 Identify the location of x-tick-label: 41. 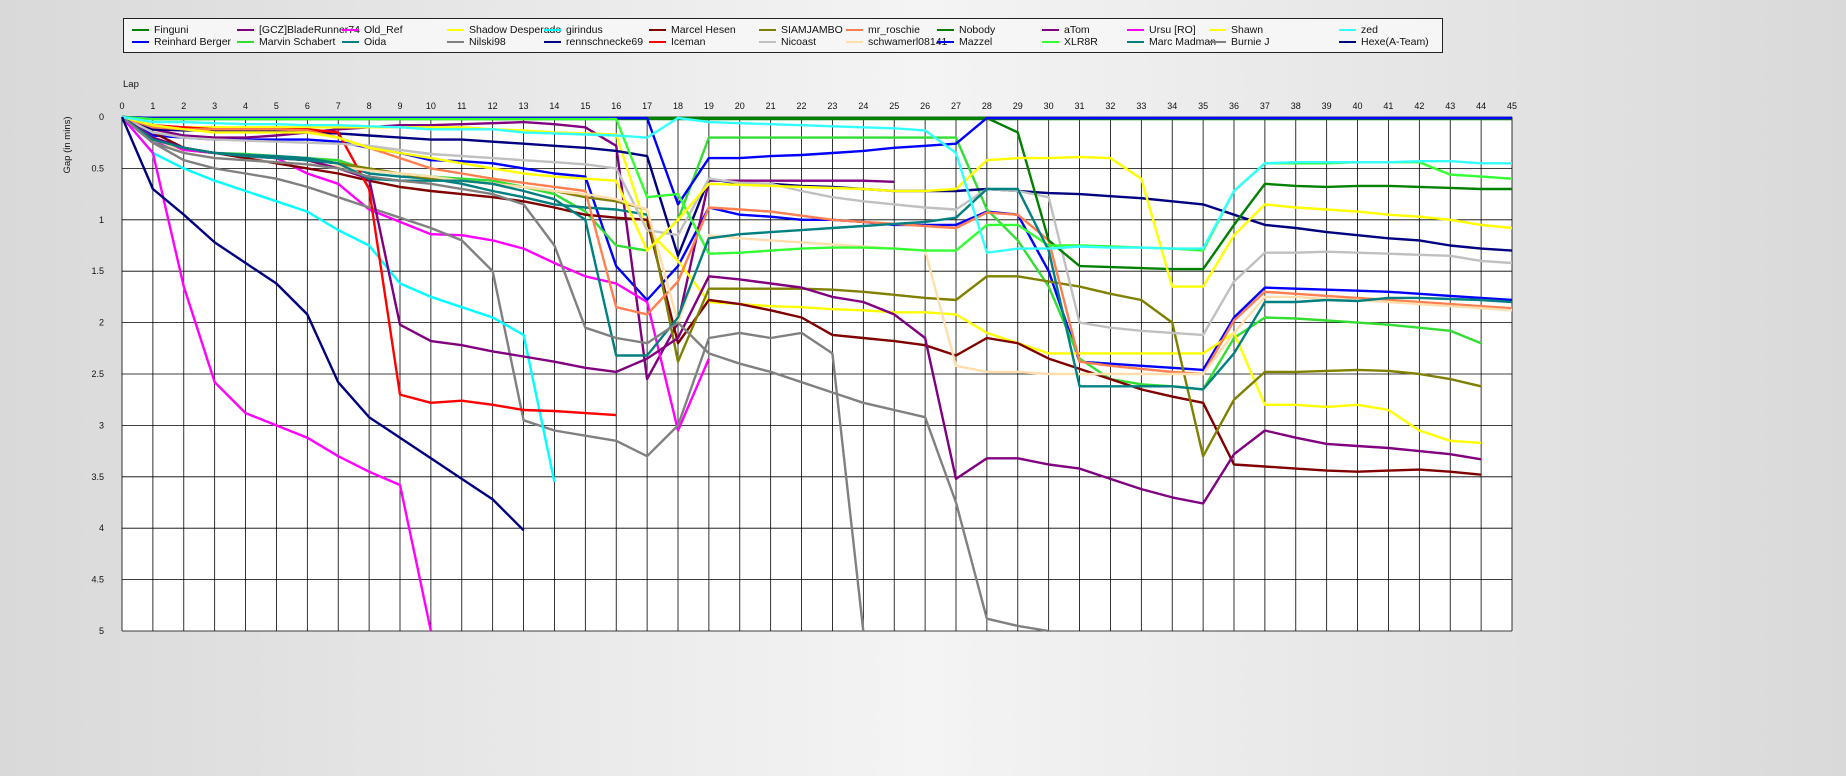
(1388, 106).